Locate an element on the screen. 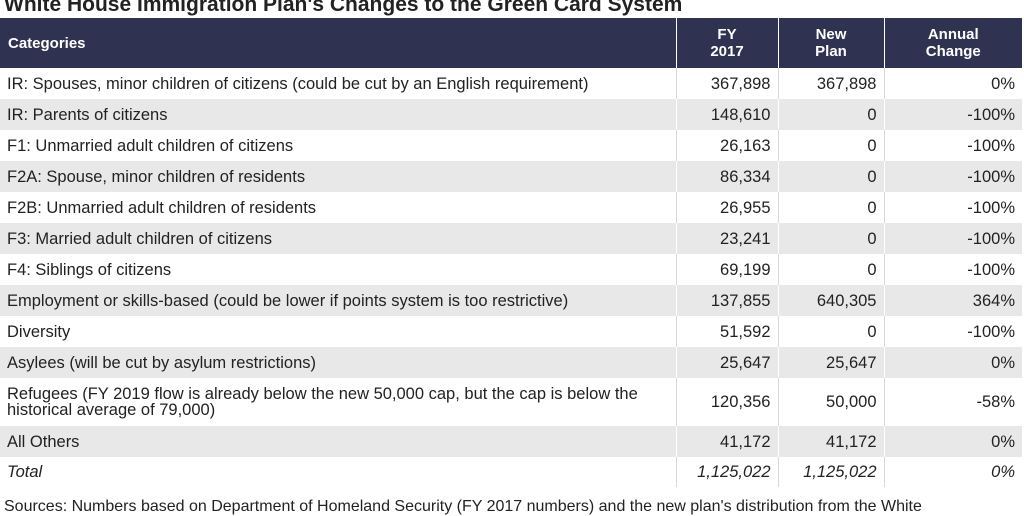 The height and width of the screenshot is (516, 1024). value-cell: 51,592 is located at coordinates (726, 331).